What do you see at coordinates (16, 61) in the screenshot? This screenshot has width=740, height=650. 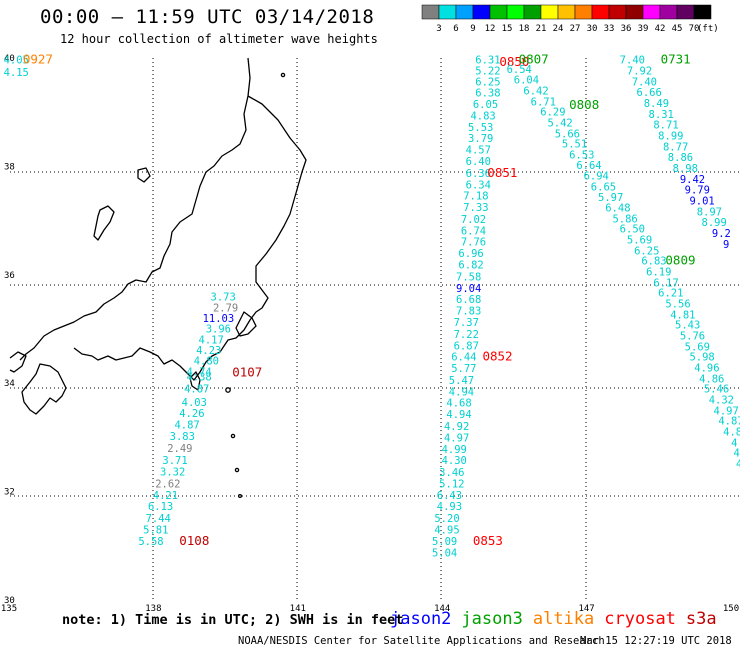 I see `swh-value-label: 4.05` at bounding box center [16, 61].